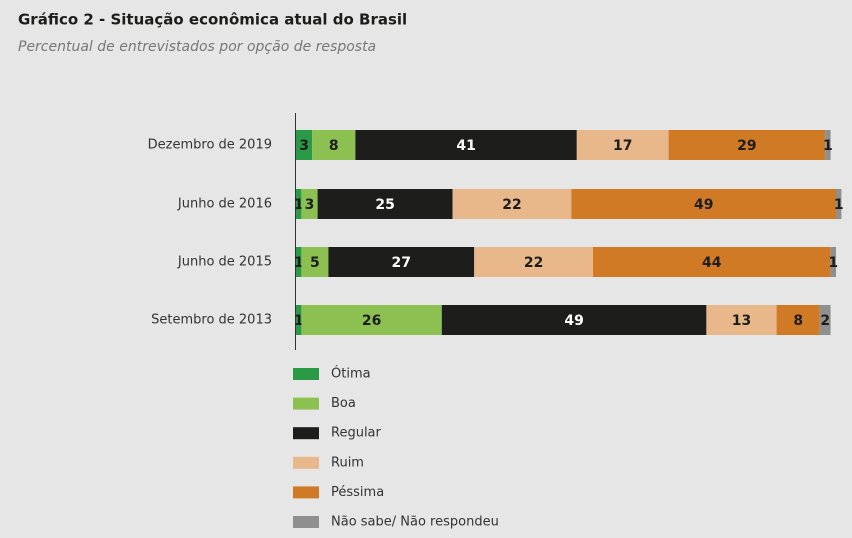 This screenshot has height=538, width=852. I want to click on legend-label: Não sabe/ Não respondeu, so click(415, 522).